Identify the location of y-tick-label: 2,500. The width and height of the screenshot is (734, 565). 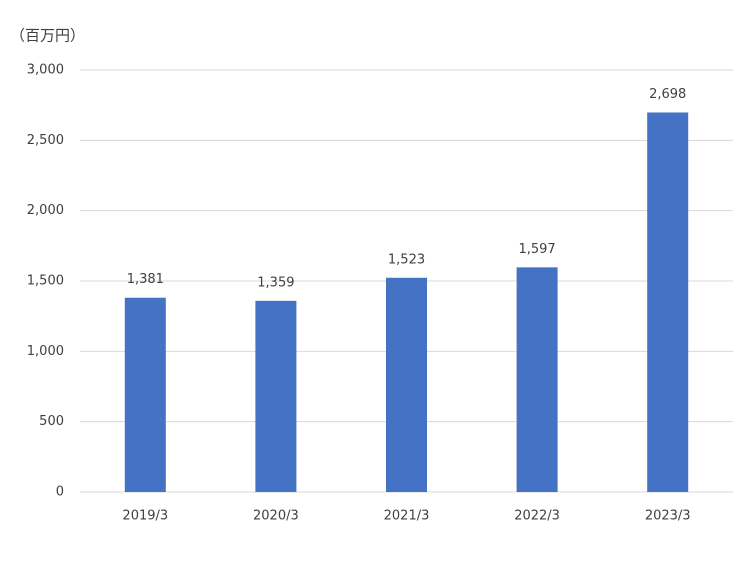
(45, 140).